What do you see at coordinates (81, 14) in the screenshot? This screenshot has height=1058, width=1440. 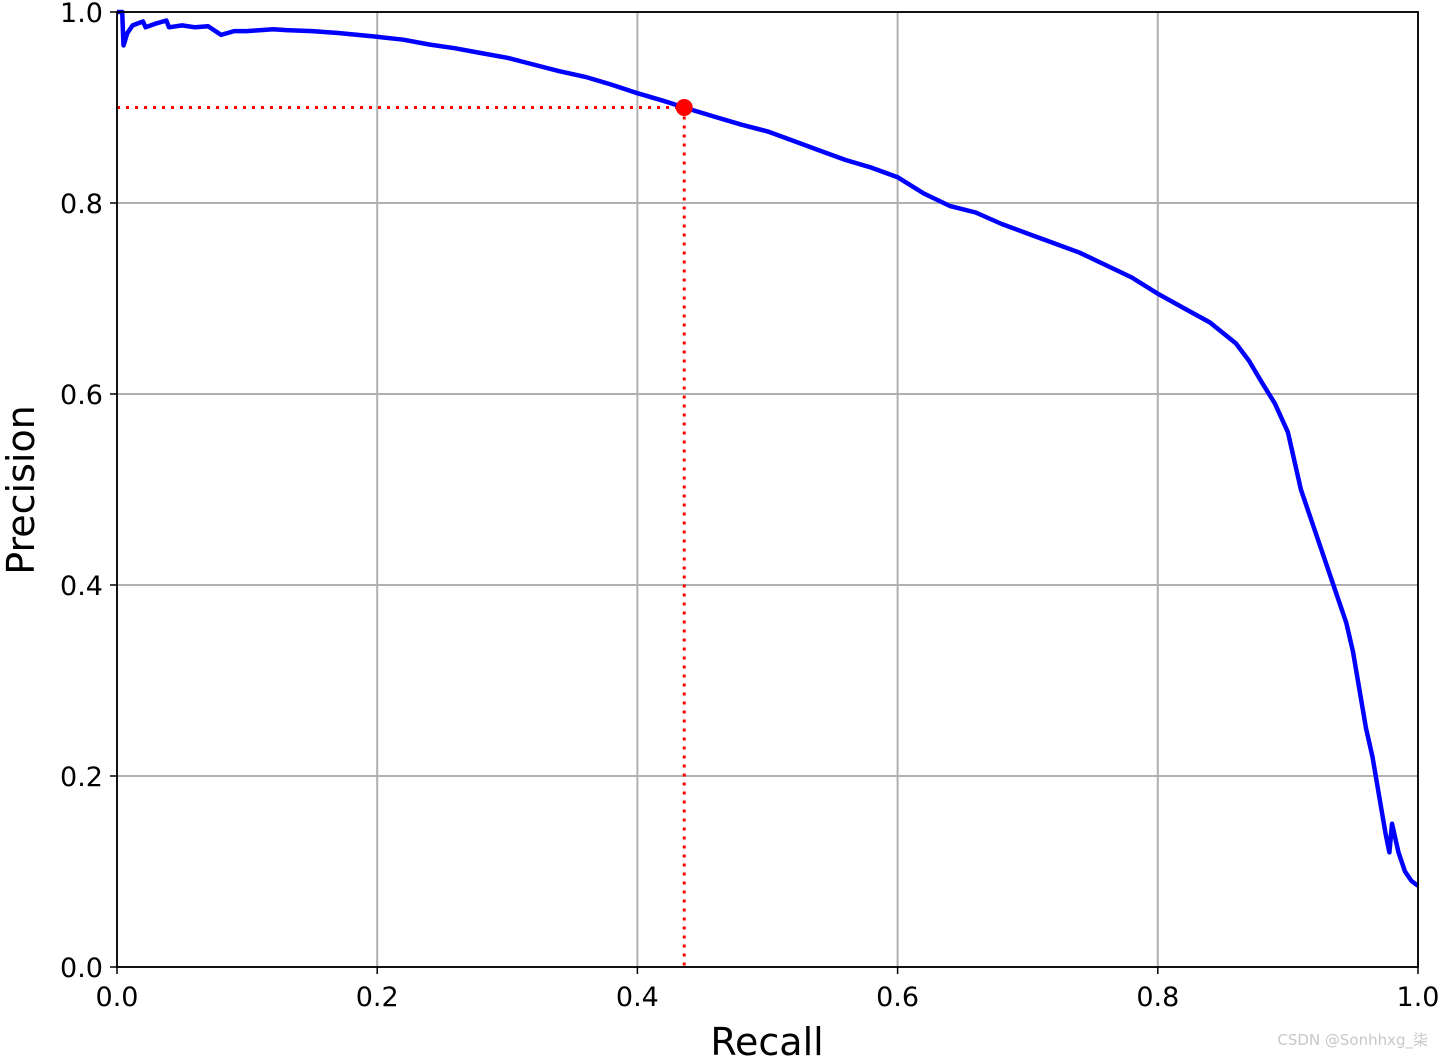 I see `y-tick-label: 1.0` at bounding box center [81, 14].